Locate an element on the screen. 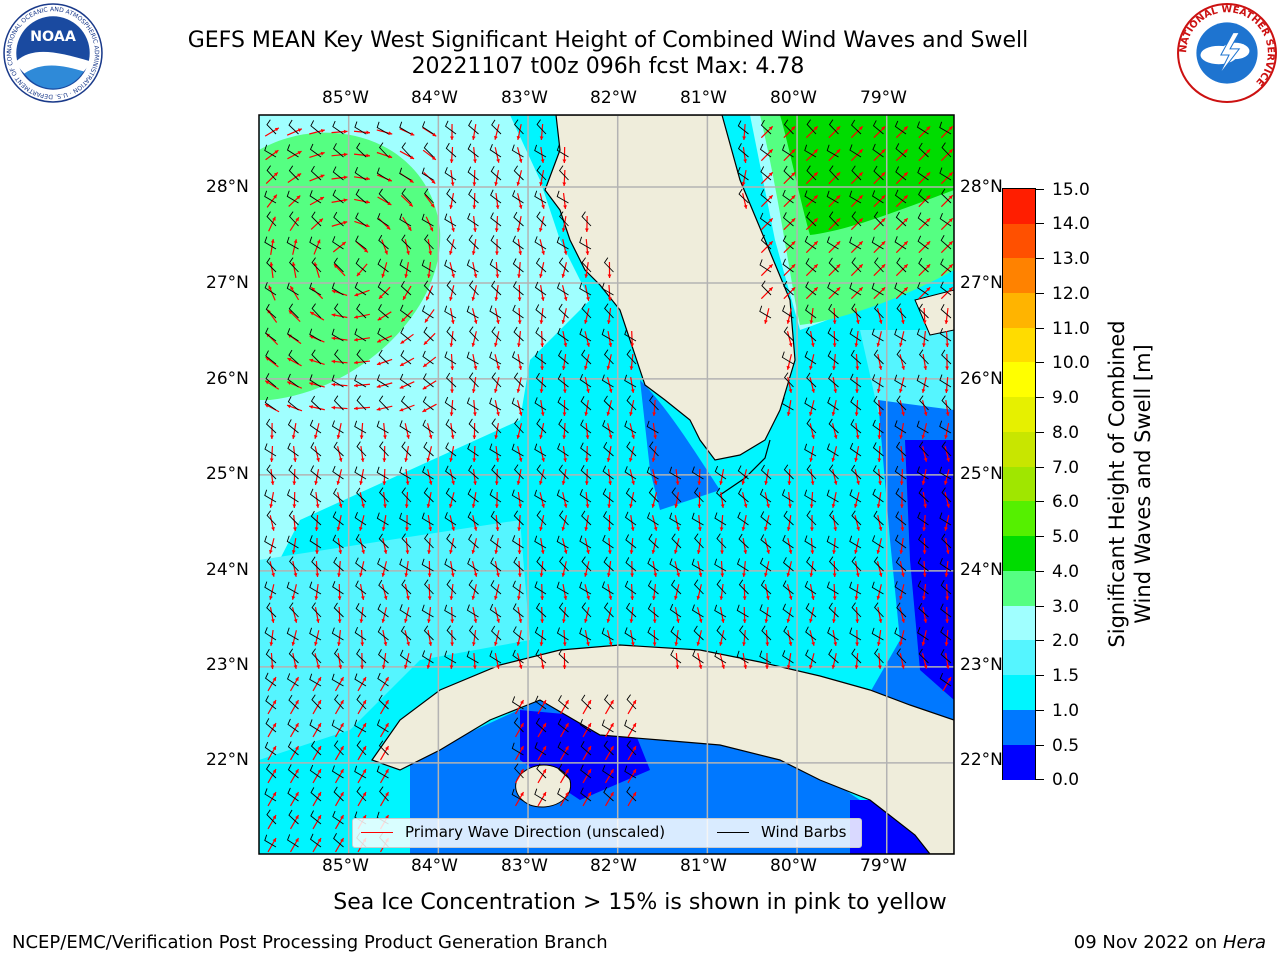 This screenshot has width=1280, height=960. lon-label-bottom-82: 82°W is located at coordinates (613, 866).